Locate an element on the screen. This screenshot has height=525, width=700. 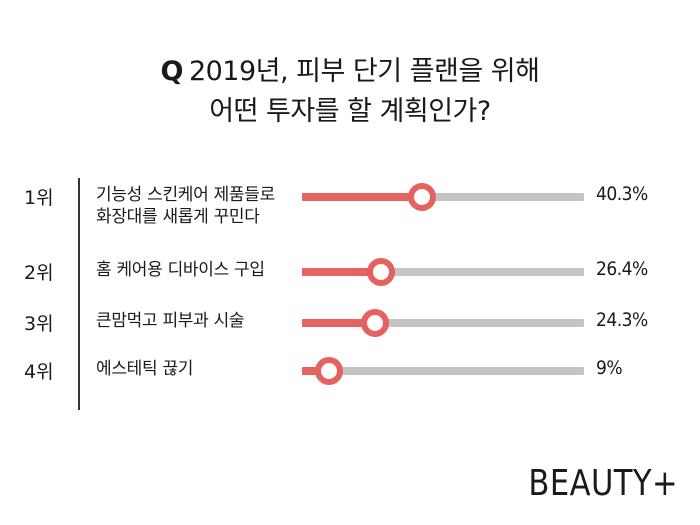
category-label: 홈 케어용 디바이스 구입 is located at coordinates (180, 270).